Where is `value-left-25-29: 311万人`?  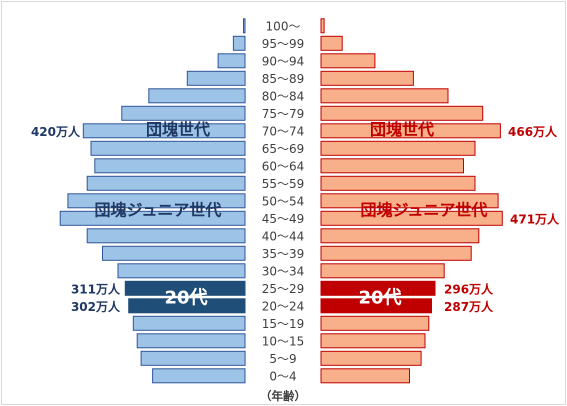
value-left-25-29: 311万人 is located at coordinates (96, 288).